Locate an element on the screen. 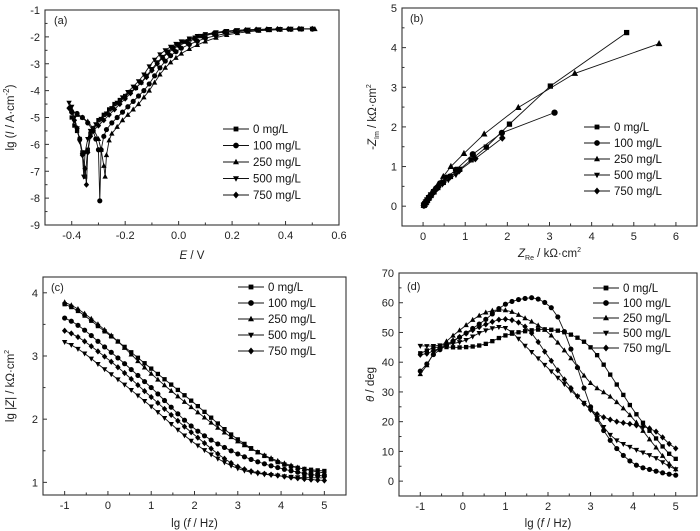 The width and height of the screenshot is (700, 531). series-0-mg-l is located at coordinates (548, 394).